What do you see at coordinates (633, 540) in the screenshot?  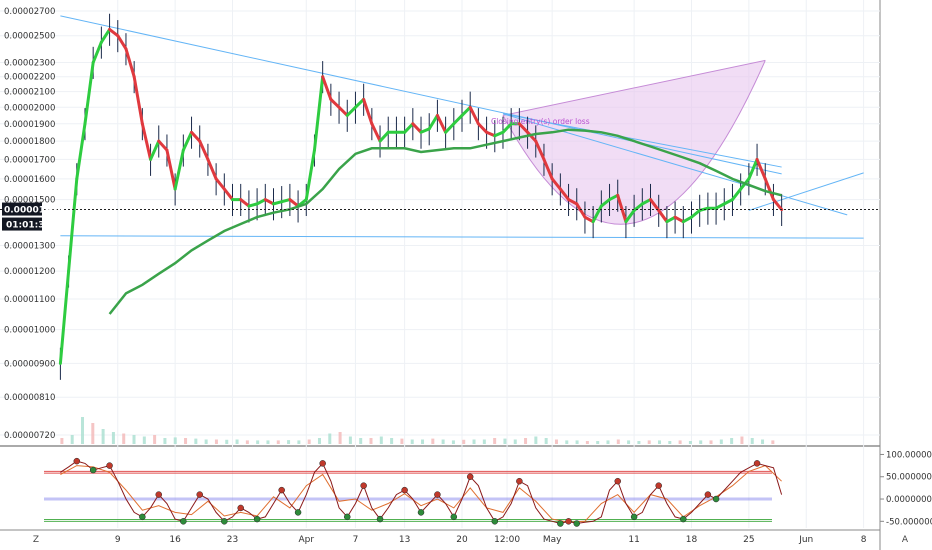 I see `x-tick-label: 11` at bounding box center [633, 540].